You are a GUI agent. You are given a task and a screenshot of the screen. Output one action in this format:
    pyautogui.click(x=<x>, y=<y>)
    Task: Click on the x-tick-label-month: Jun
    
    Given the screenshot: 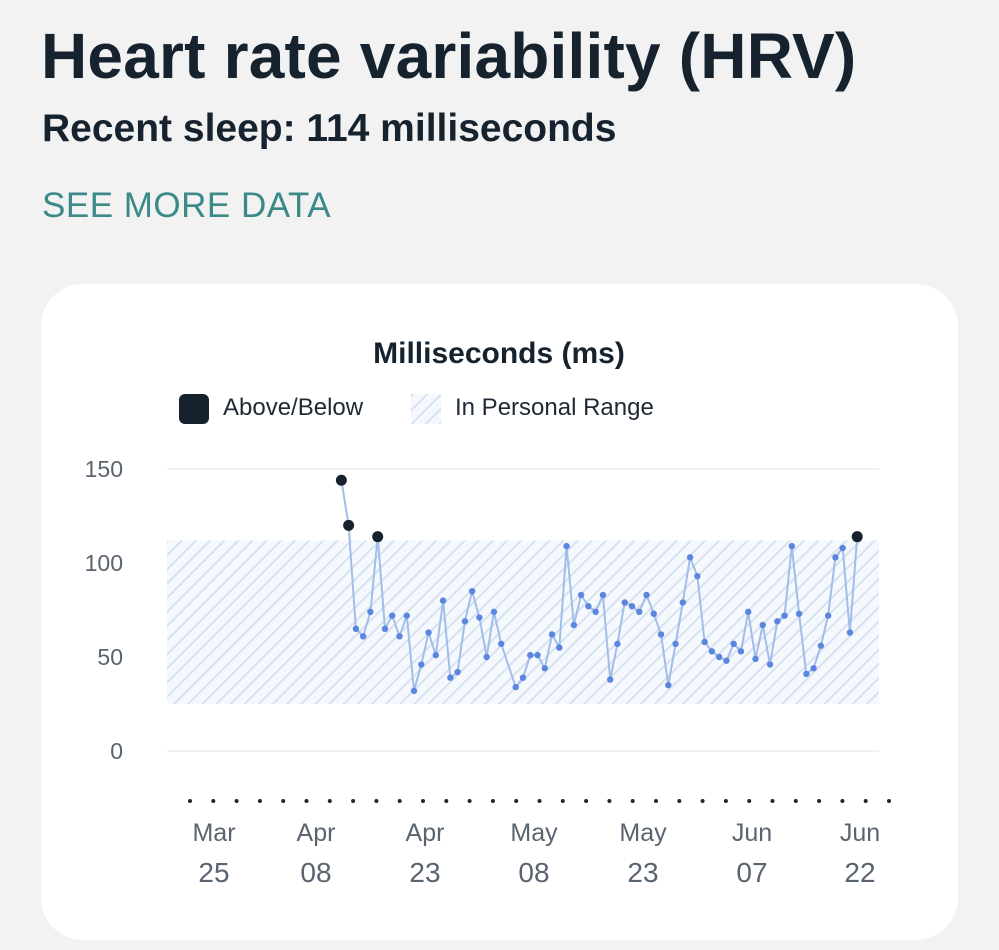 What is the action you would take?
    pyautogui.click(x=860, y=833)
    